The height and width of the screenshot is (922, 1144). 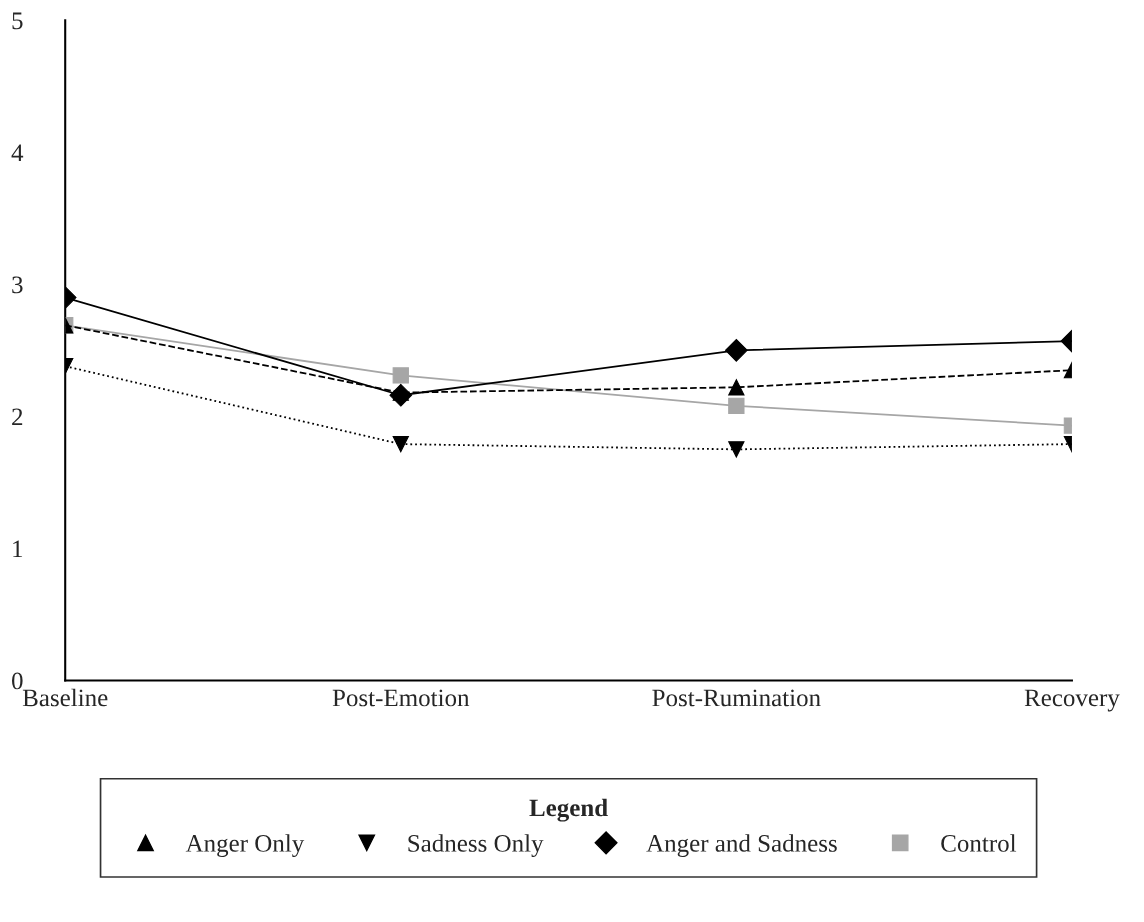 What do you see at coordinates (736, 698) in the screenshot?
I see `x-tick-label: Post-Rumination` at bounding box center [736, 698].